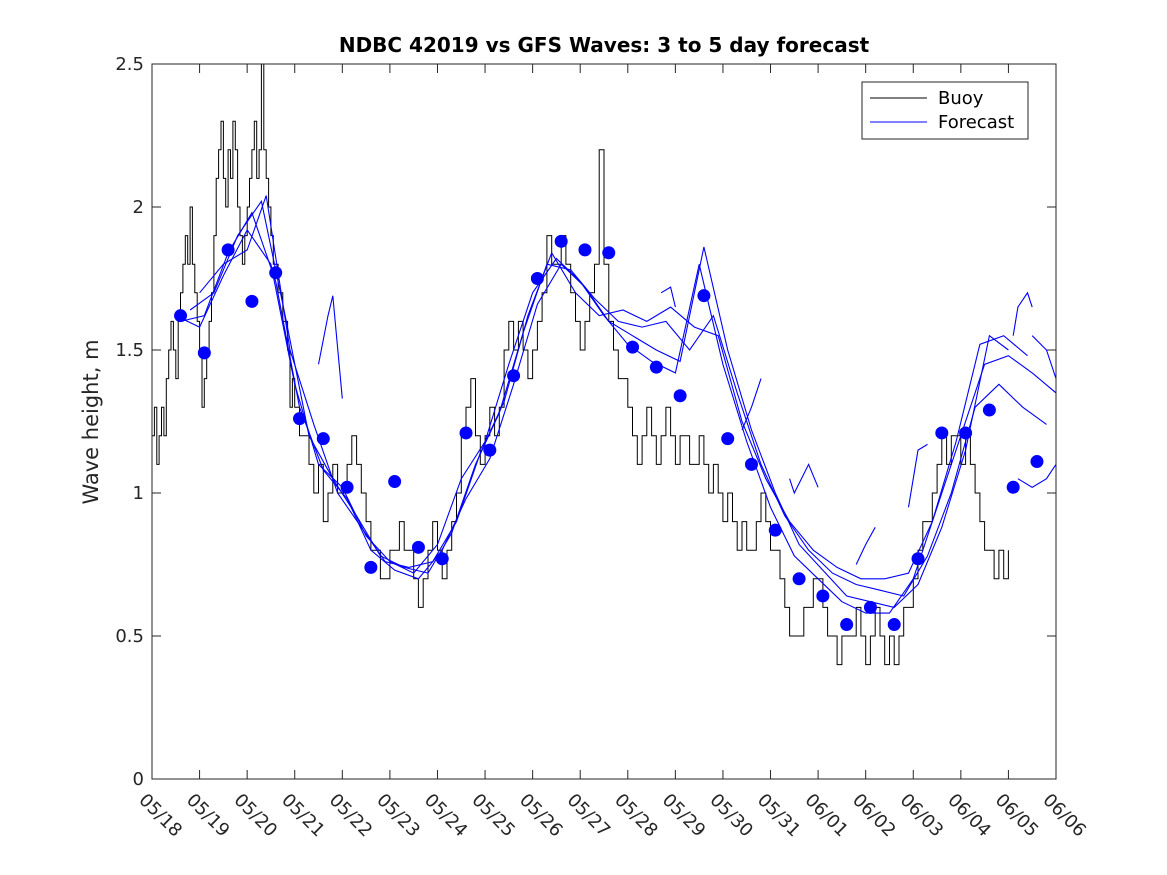  What do you see at coordinates (129, 636) in the screenshot?
I see `y-tick-label: 0.5` at bounding box center [129, 636].